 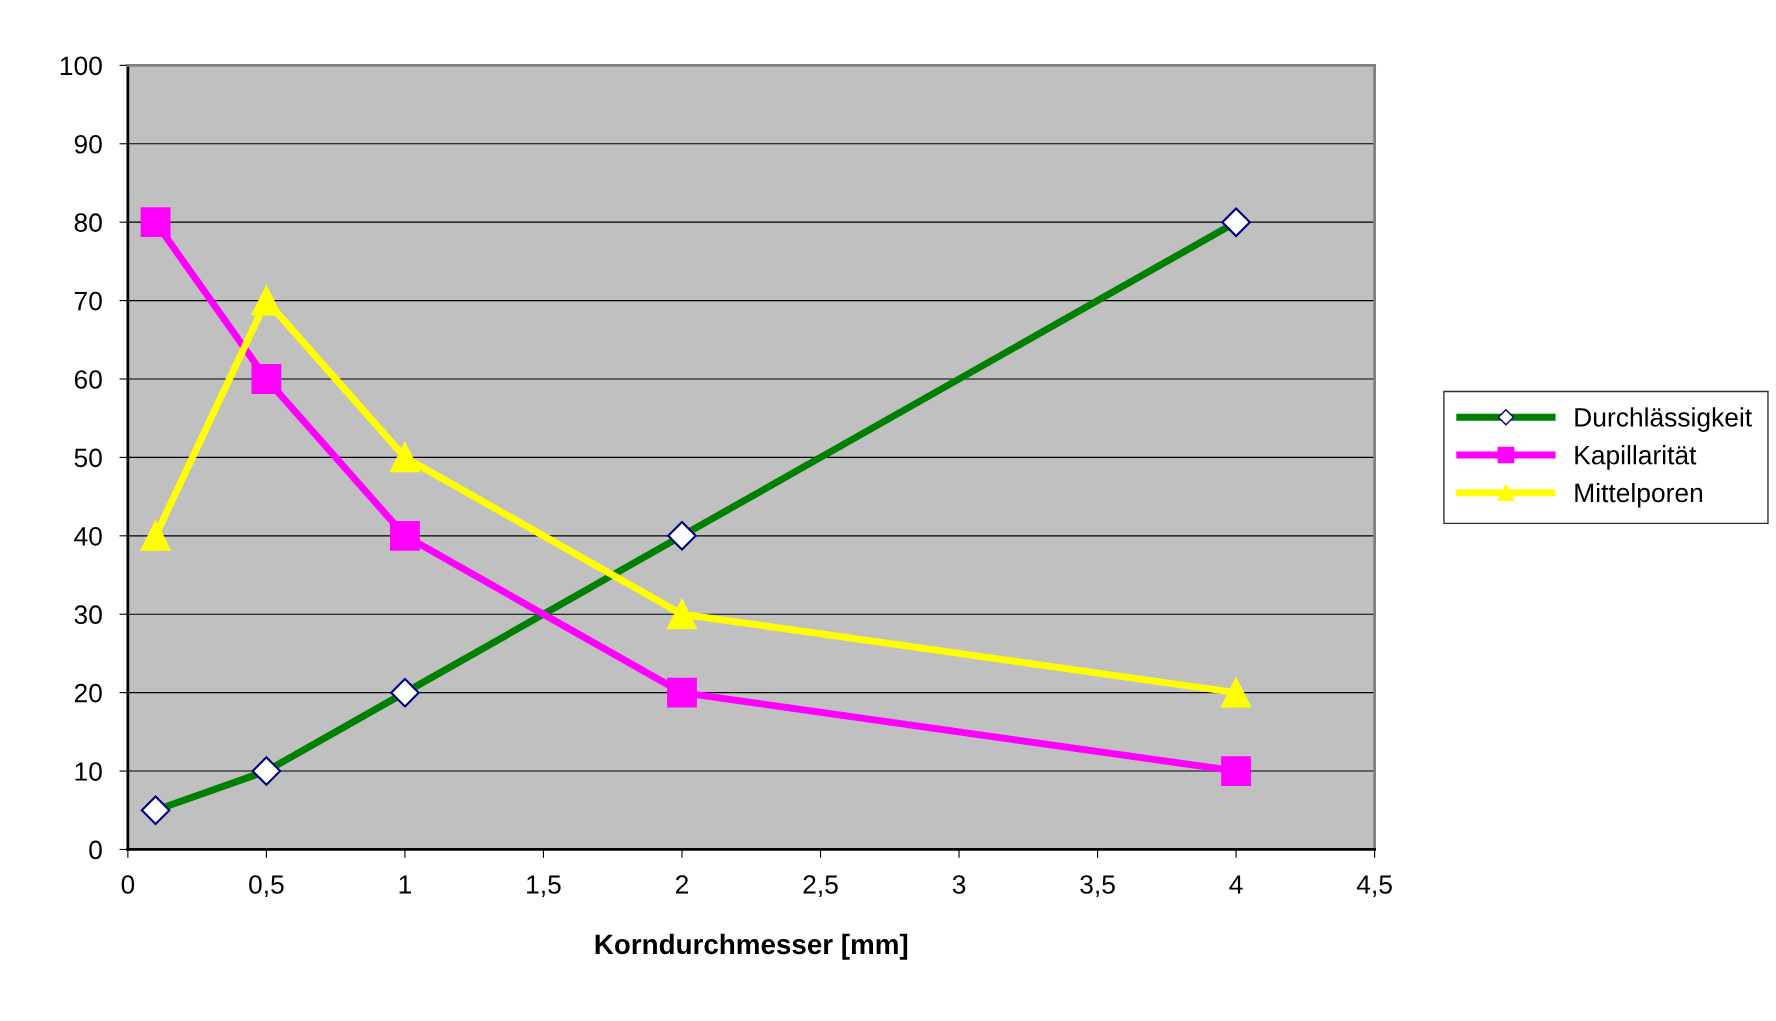 What do you see at coordinates (266, 886) in the screenshot?
I see `x-tick-label: 0,5` at bounding box center [266, 886].